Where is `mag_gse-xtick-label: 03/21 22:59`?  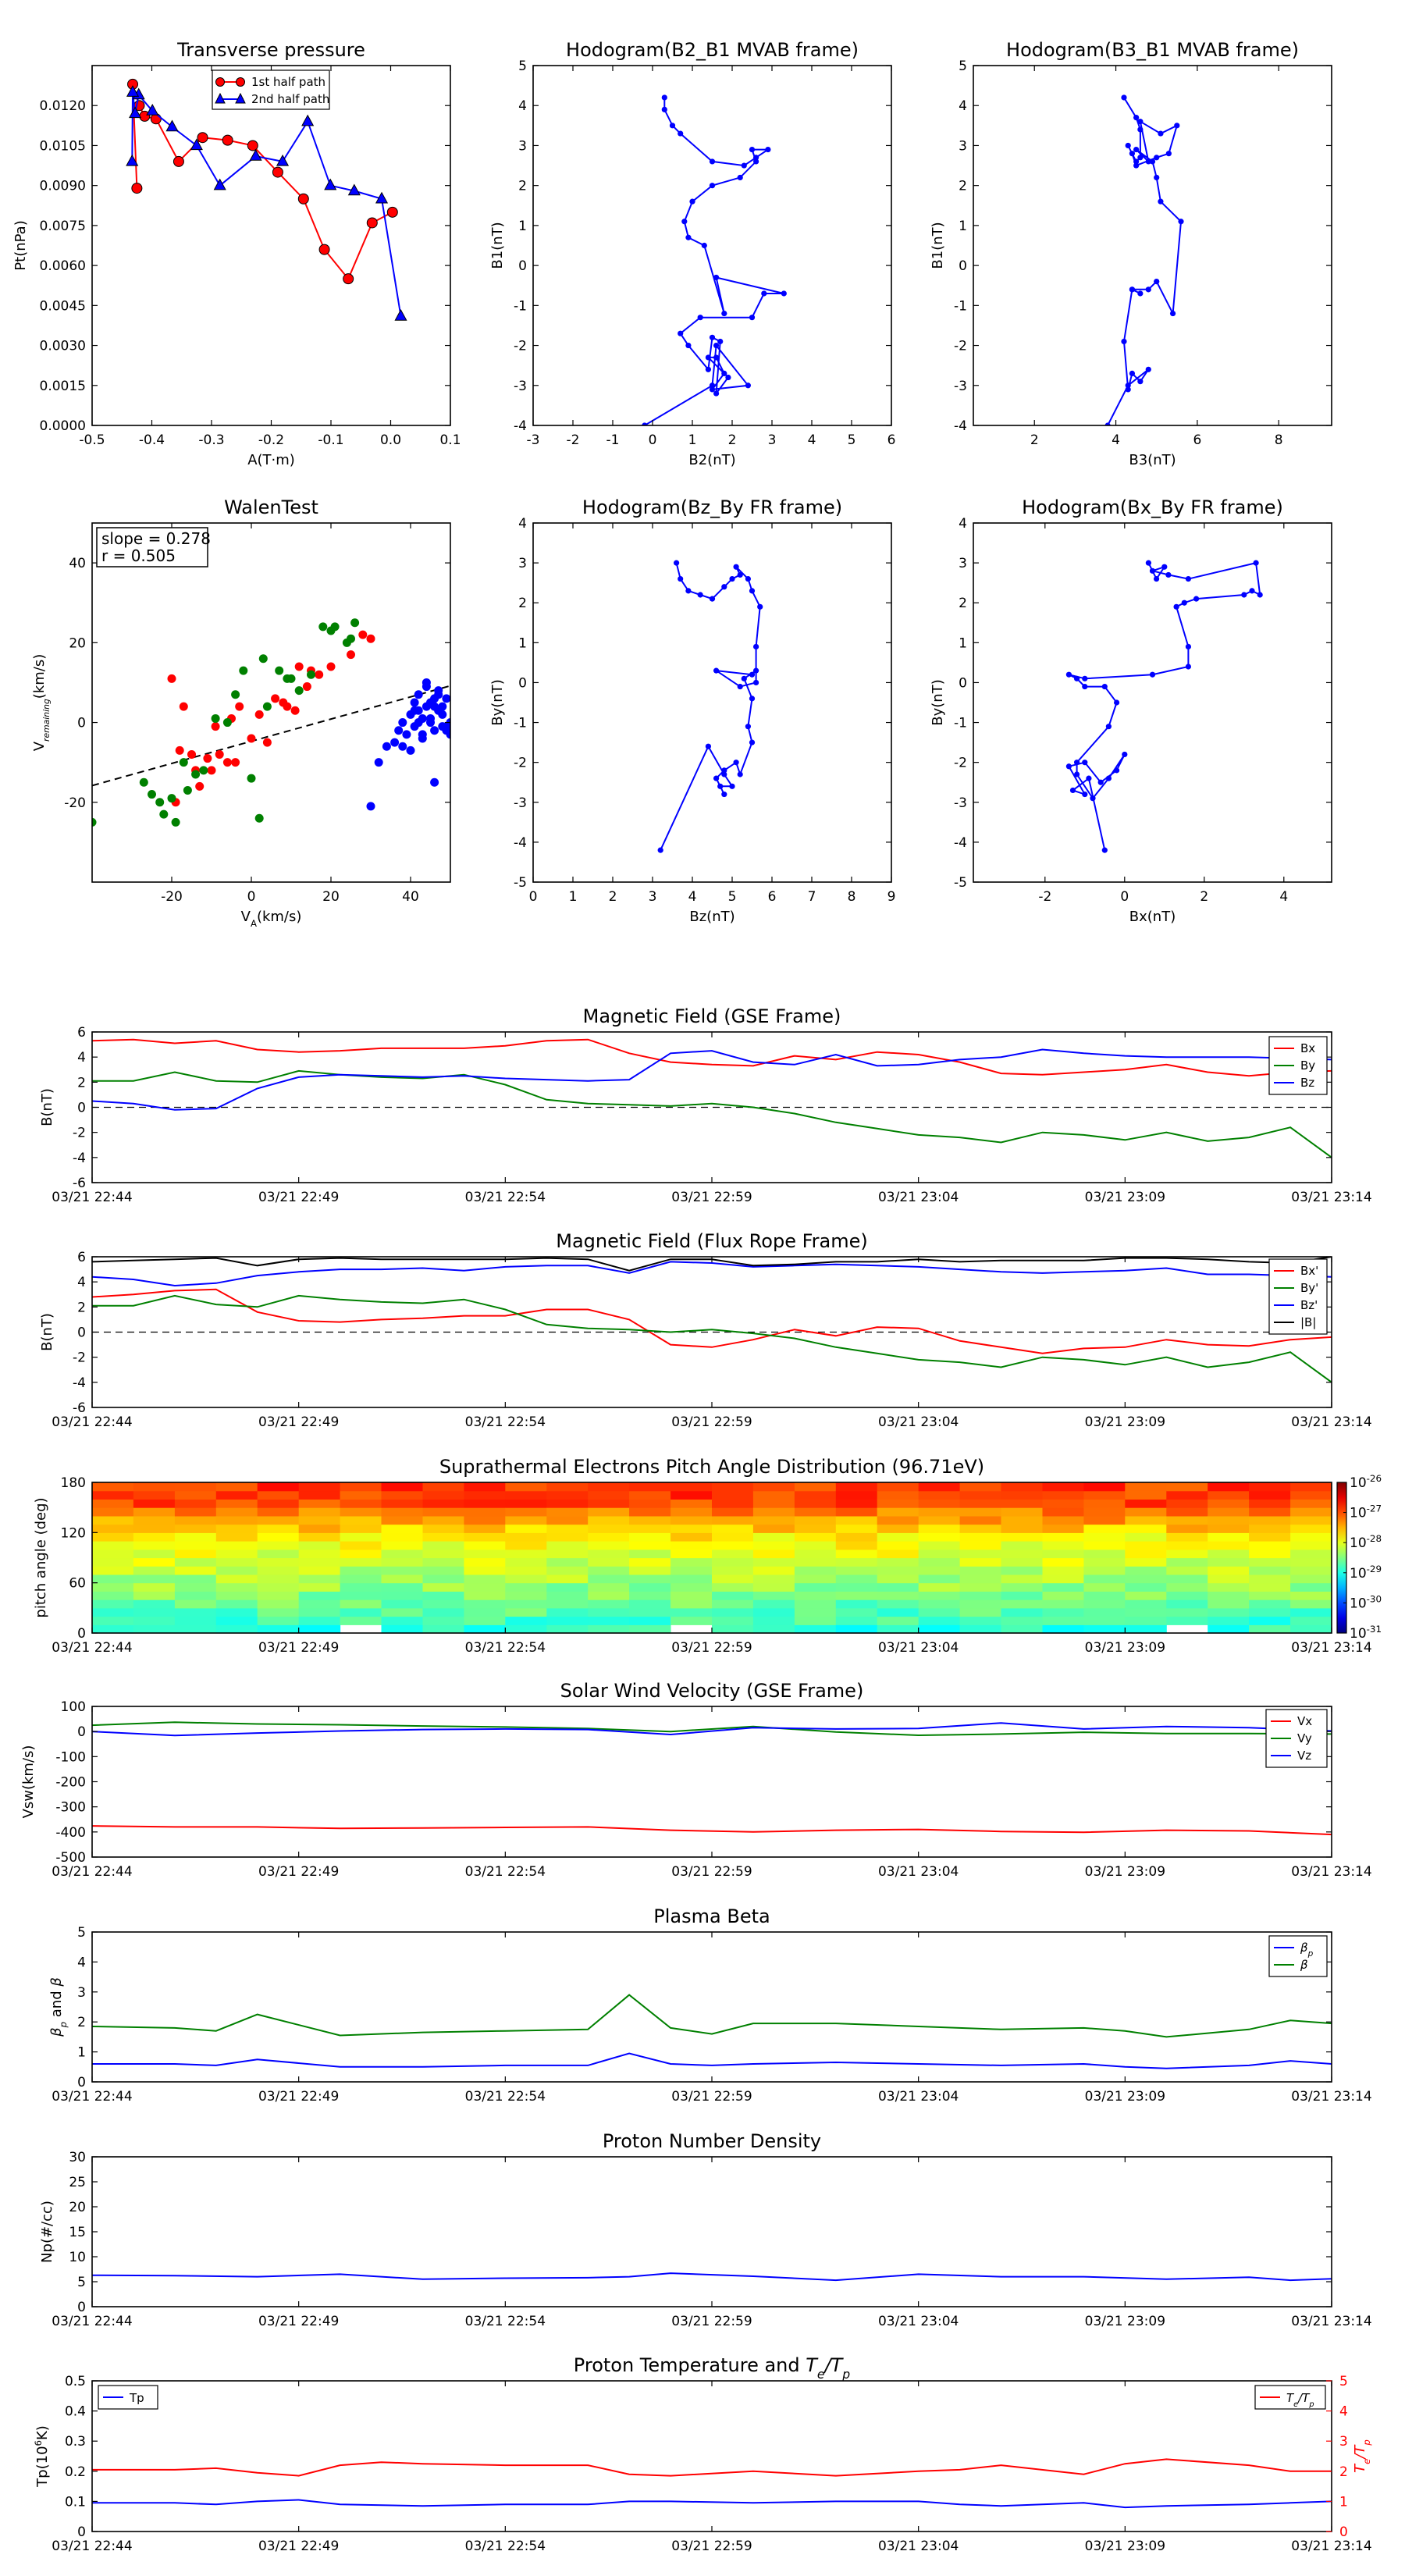 mag_gse-xtick-label: 03/21 22:59 is located at coordinates (712, 1197).